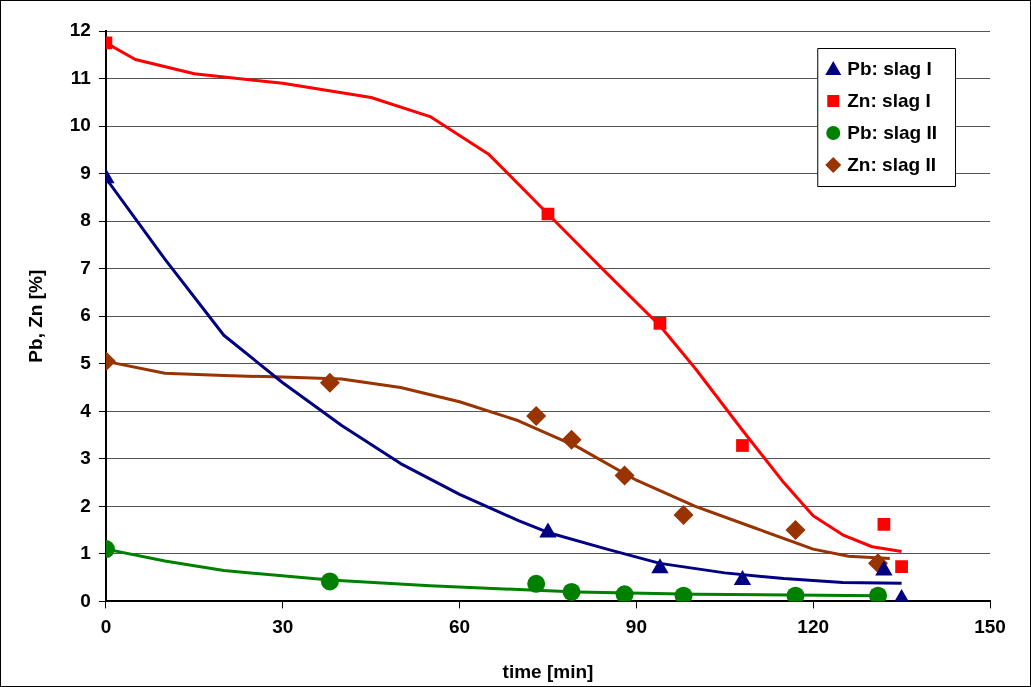  I want to click on x-tick-label: 0, so click(106, 627).